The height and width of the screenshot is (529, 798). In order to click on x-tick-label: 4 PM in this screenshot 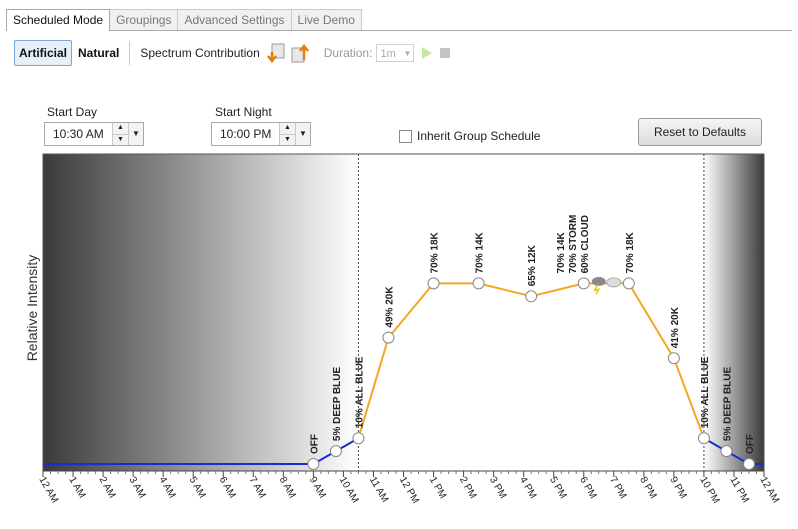, I will do `click(527, 488)`.